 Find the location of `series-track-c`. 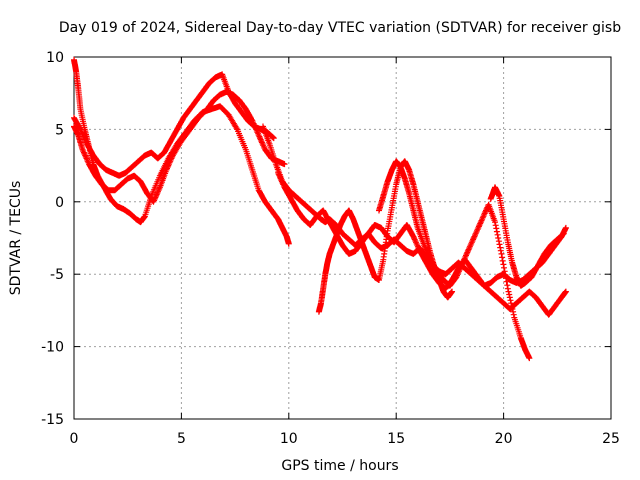

series-track-c is located at coordinates (174, 125).